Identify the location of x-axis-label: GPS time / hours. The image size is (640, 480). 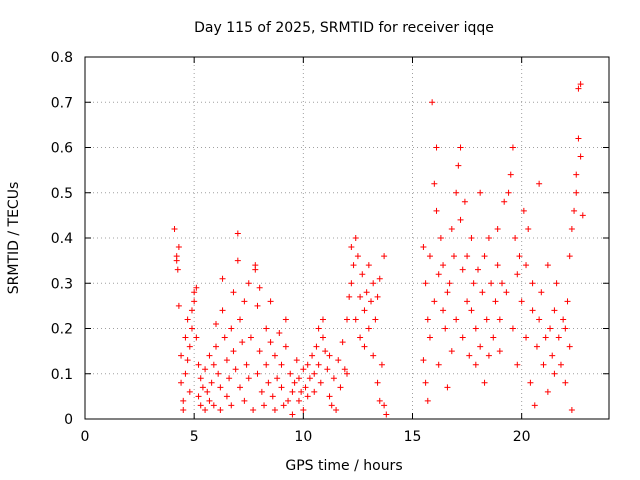
(343, 466).